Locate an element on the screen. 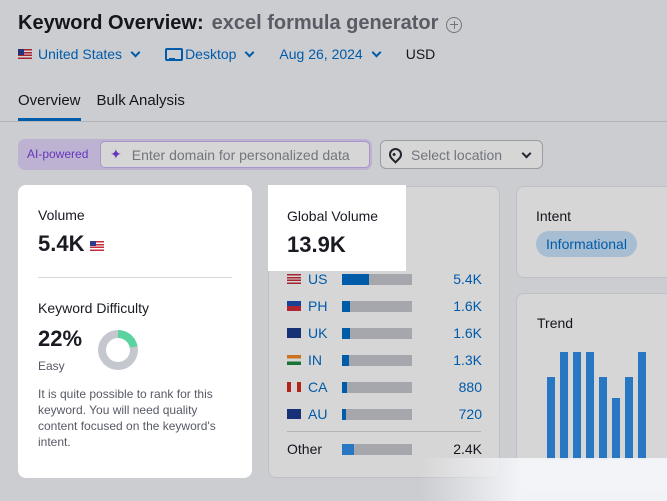 The width and height of the screenshot is (667, 501). location-select: Select location is located at coordinates (461, 154).